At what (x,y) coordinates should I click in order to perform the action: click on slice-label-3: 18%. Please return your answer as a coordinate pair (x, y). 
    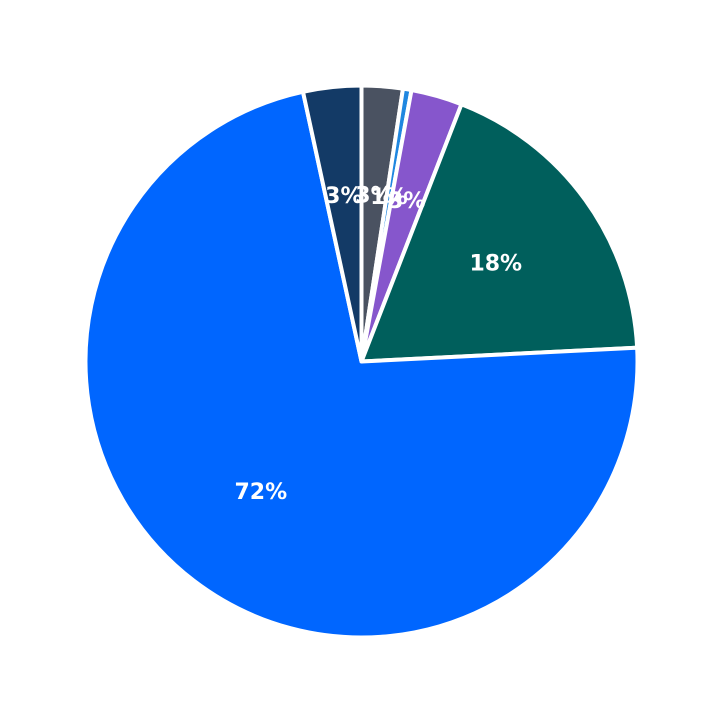
    Looking at the image, I should click on (495, 264).